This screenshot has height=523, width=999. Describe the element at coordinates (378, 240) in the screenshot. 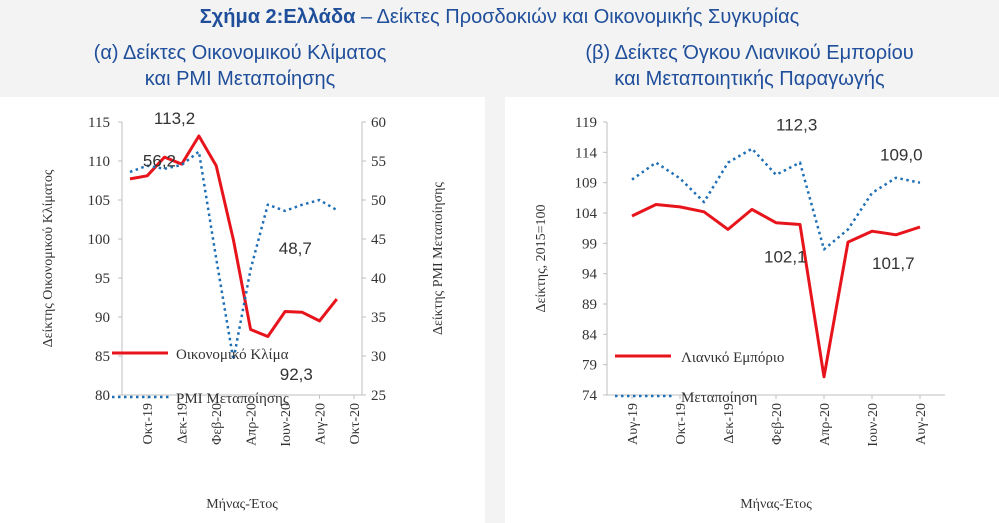

I see `chart-a-y2tick-label: 45` at that location.